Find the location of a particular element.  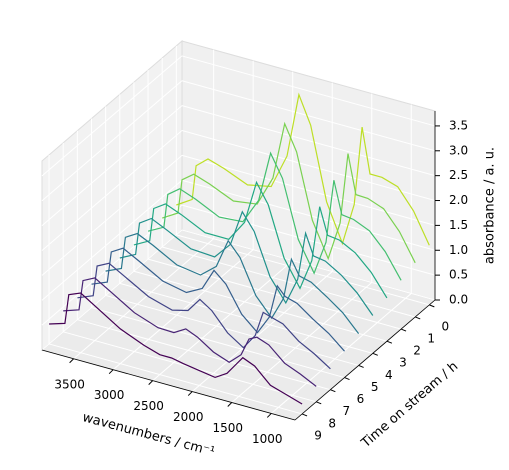

y-tick-label: 3 is located at coordinates (403, 363).